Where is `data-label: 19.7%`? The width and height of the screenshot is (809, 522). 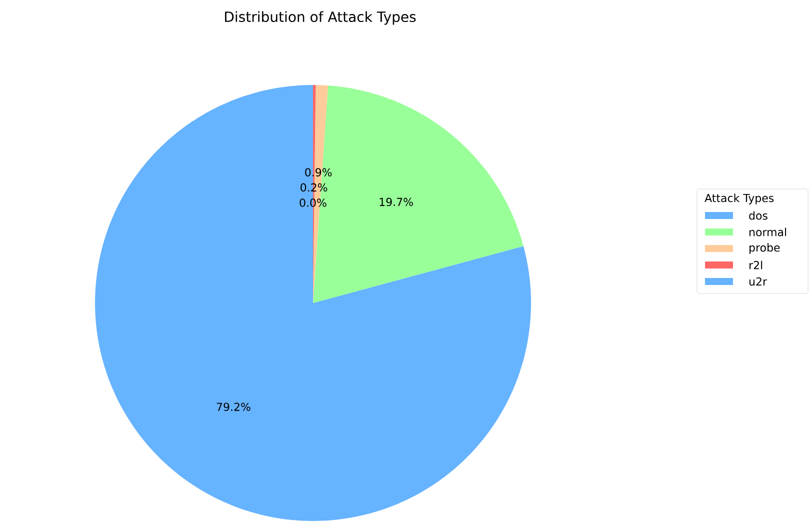 data-label: 19.7% is located at coordinates (396, 202).